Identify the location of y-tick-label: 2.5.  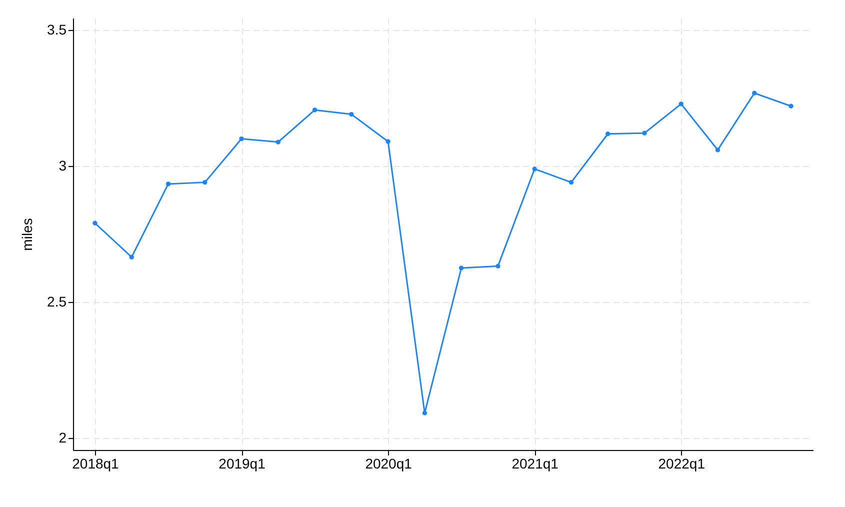
(57, 302).